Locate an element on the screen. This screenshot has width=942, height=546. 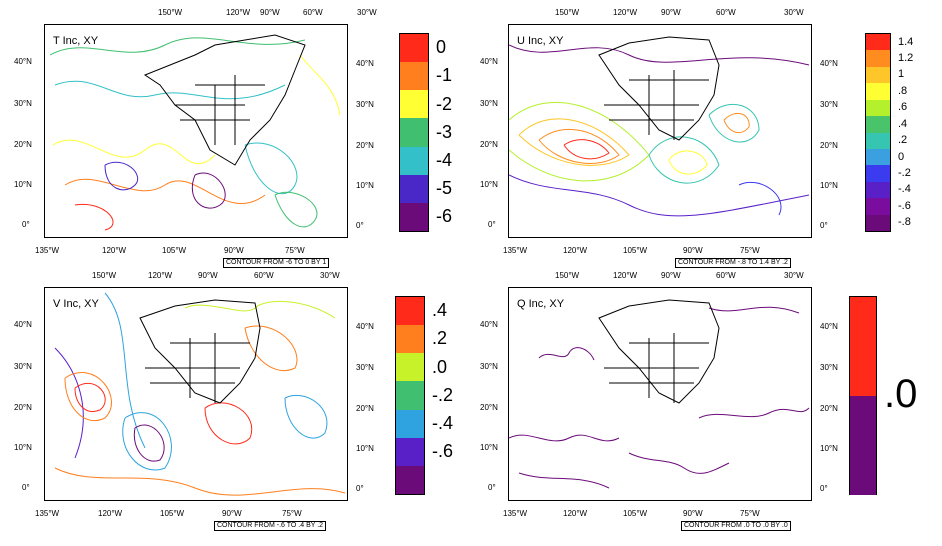
q-map-frame: Q Inc, XY is located at coordinates (660, 394).